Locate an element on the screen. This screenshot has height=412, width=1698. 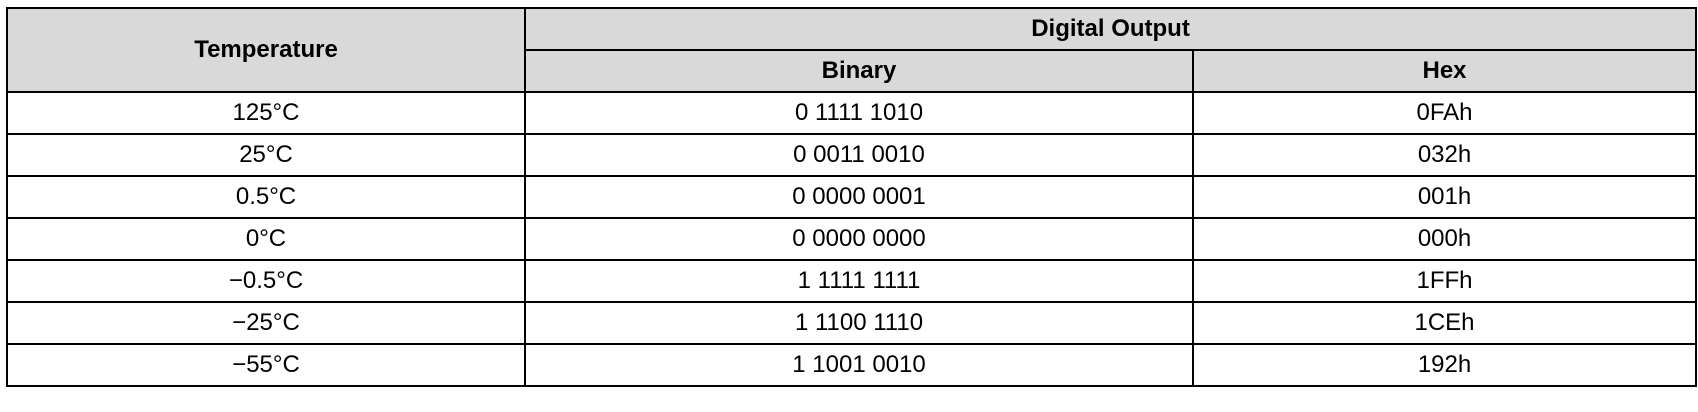
cell-hex: 032h is located at coordinates (1444, 155).